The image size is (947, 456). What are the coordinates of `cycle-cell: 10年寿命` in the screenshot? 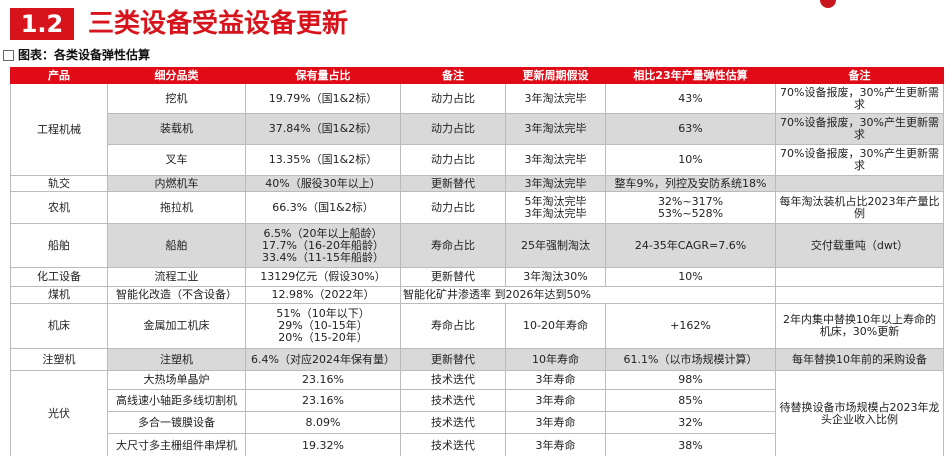 It's located at (555, 359).